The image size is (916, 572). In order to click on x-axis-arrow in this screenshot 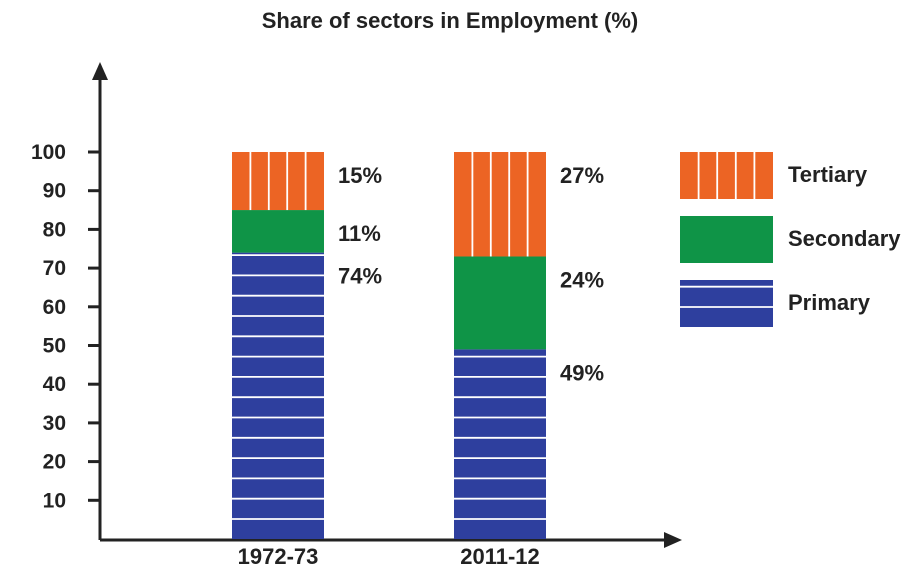, I will do `click(673, 540)`.